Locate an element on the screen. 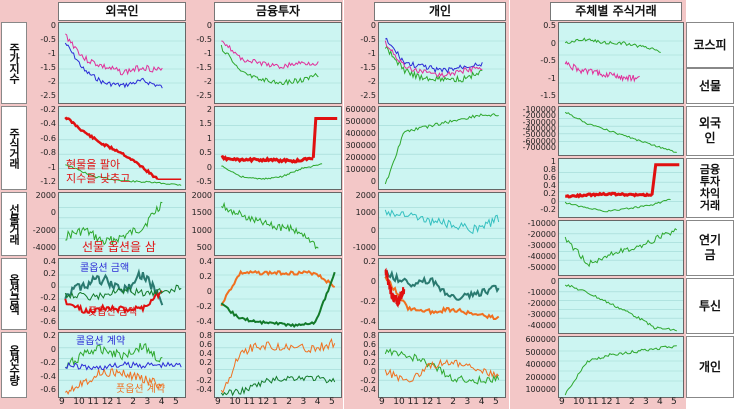 This screenshot has height=409, width=735. series-put-contract is located at coordinates (113, 381).